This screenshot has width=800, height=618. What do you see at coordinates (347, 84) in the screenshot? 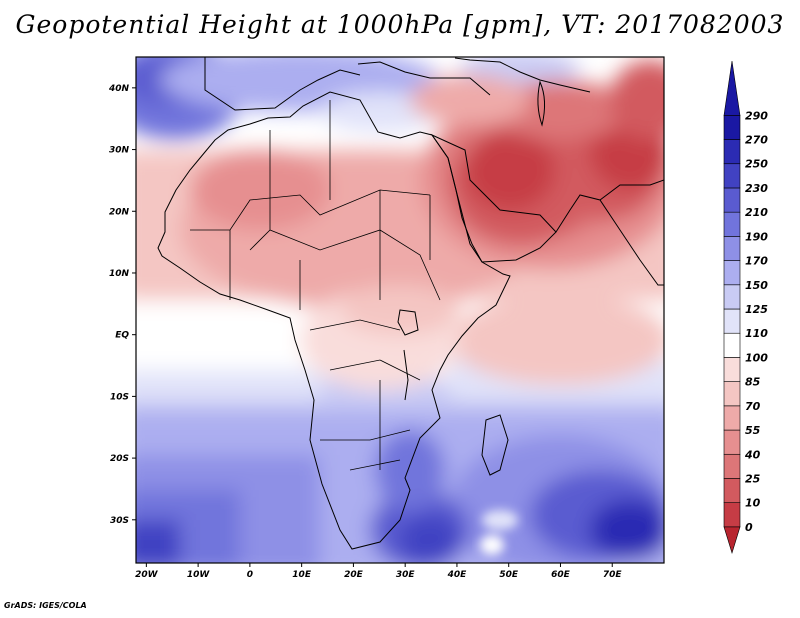
I see `europe-coast` at bounding box center [347, 84].